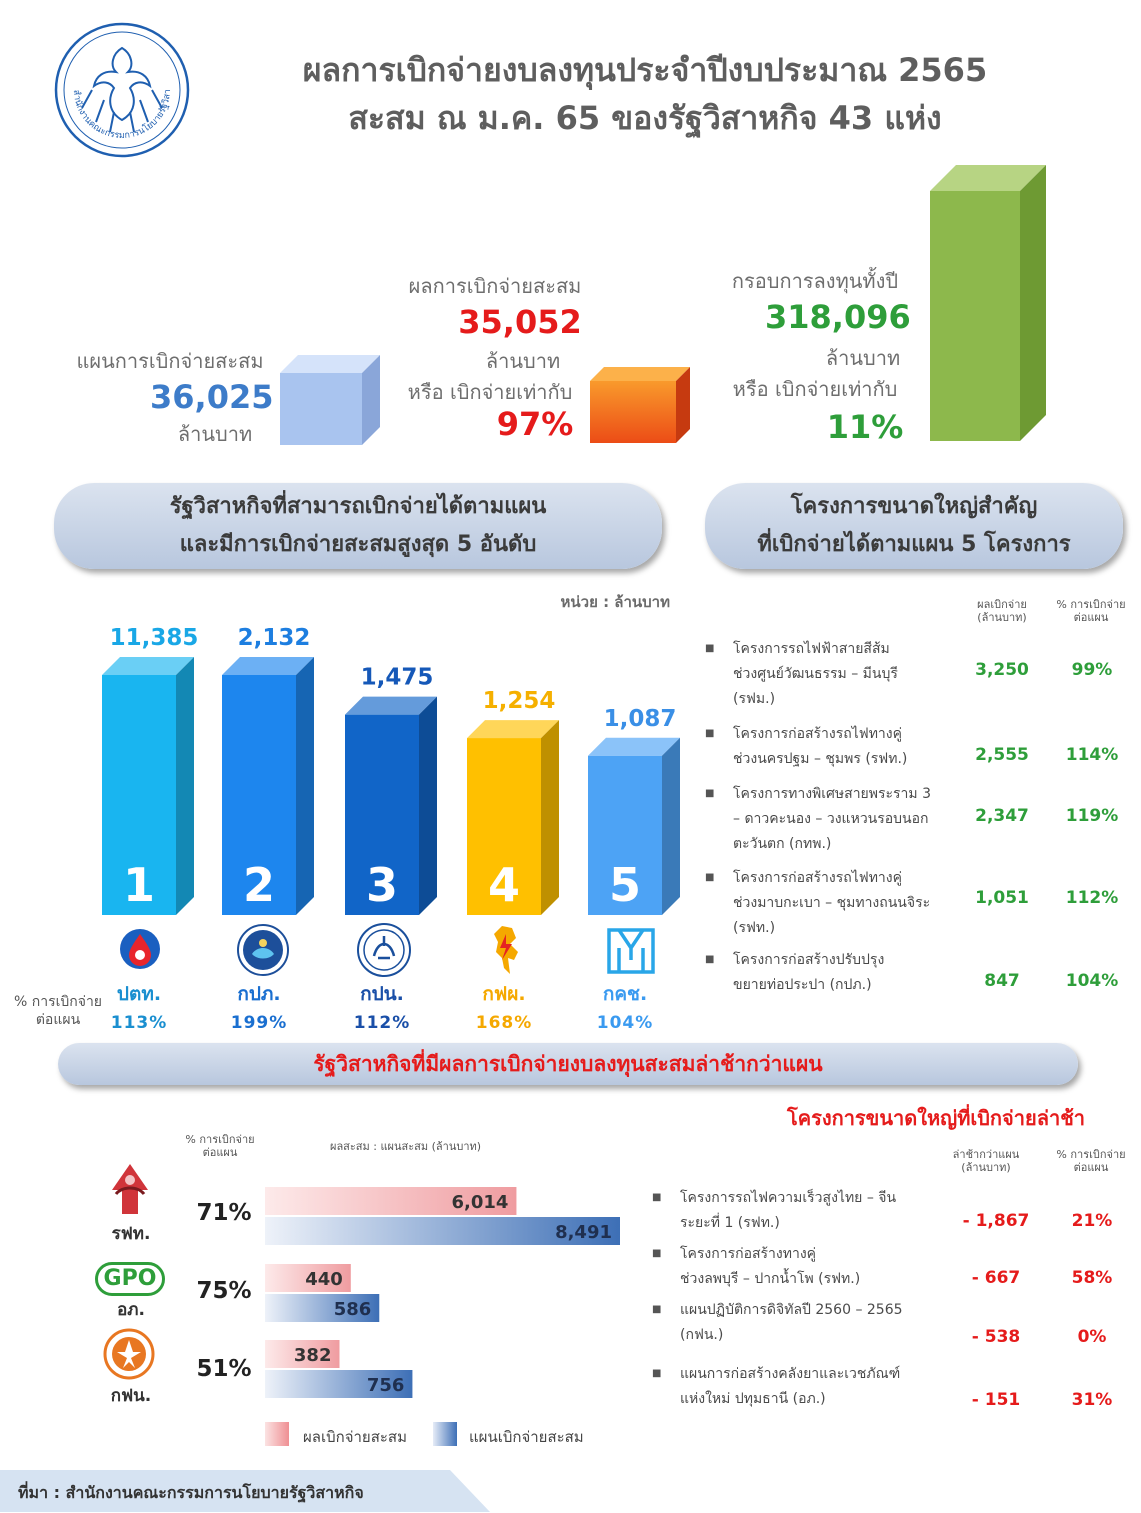 This screenshot has height=1513, width=1141. I want to click on project-name-line: (รฟม.), so click(754, 699).